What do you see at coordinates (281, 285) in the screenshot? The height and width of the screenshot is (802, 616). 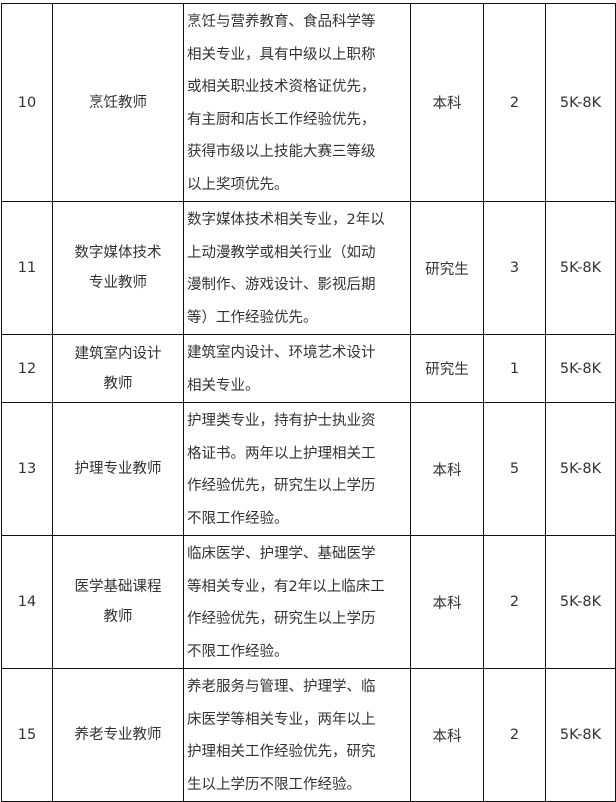 I see `requirement-line: 漫制作、游戏设计、影视后期` at bounding box center [281, 285].